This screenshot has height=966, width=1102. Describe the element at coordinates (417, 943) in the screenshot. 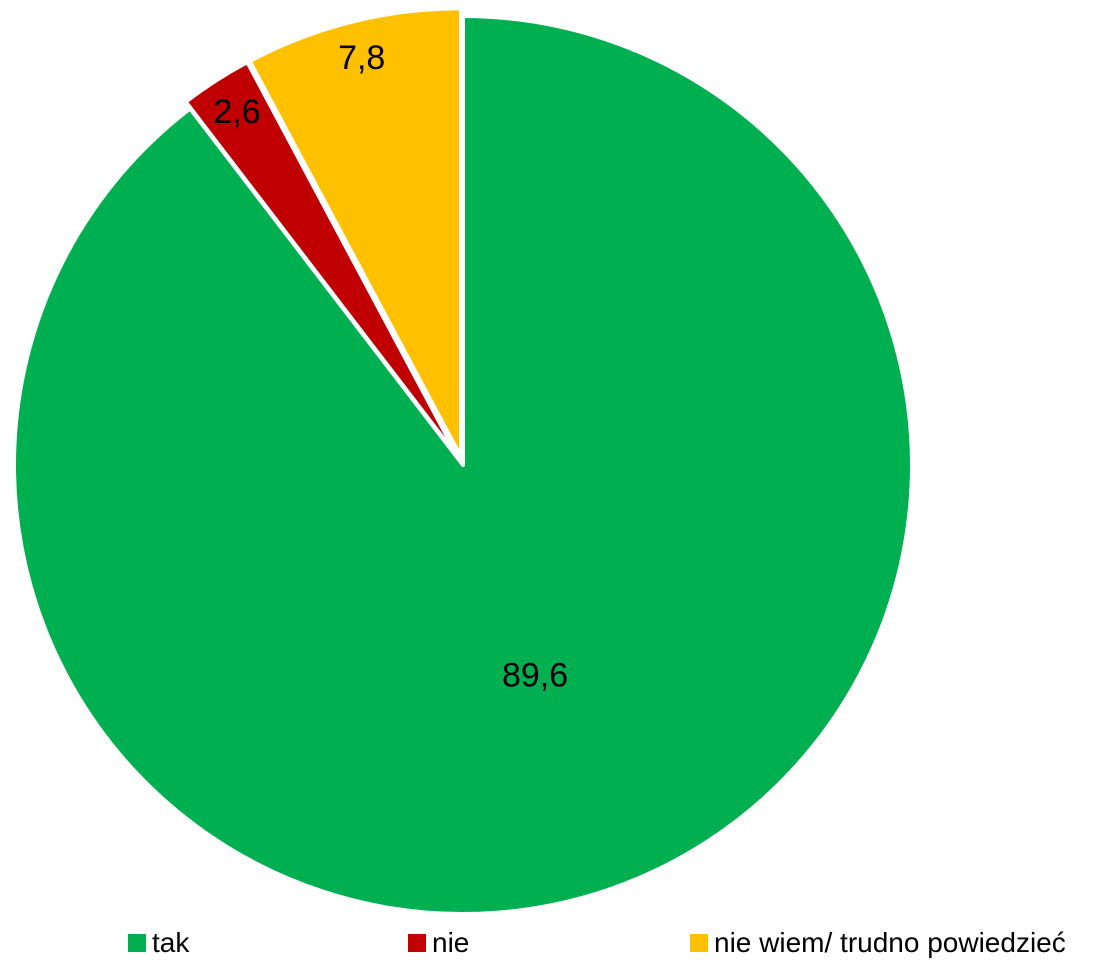

I see `legend-swatch-nie` at that location.